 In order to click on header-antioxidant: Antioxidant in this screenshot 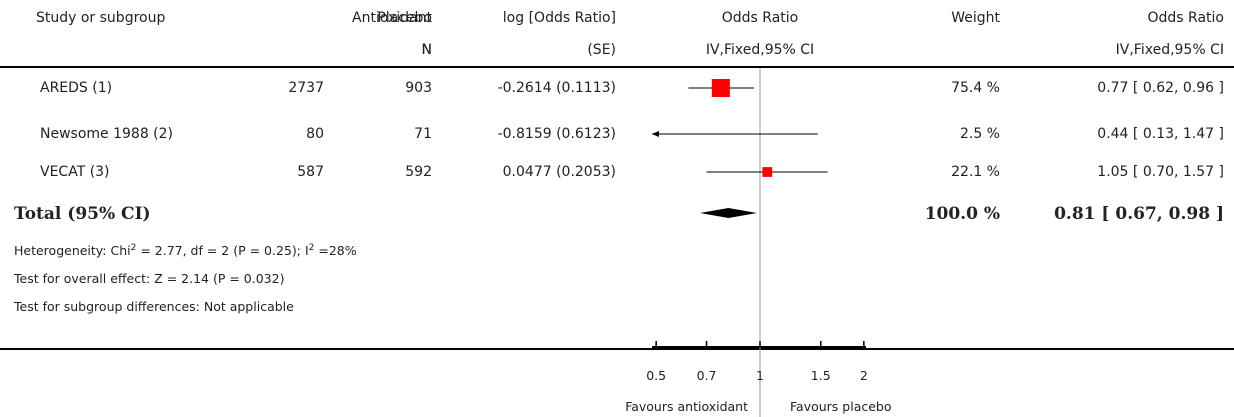, I will do `click(392, 18)`.